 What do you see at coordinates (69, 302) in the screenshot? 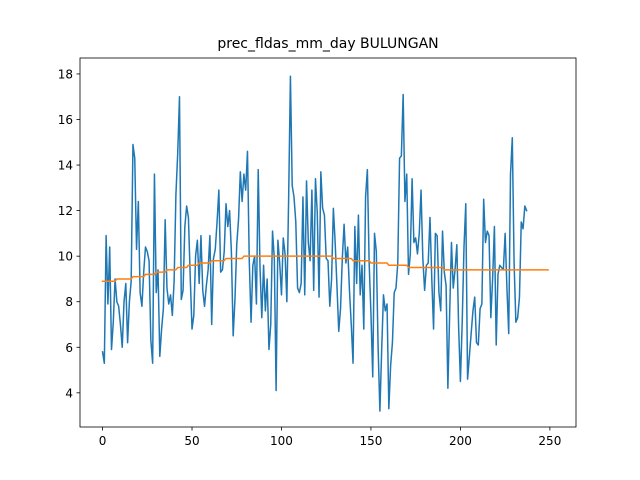
I see `y-tick-label: 8` at bounding box center [69, 302].